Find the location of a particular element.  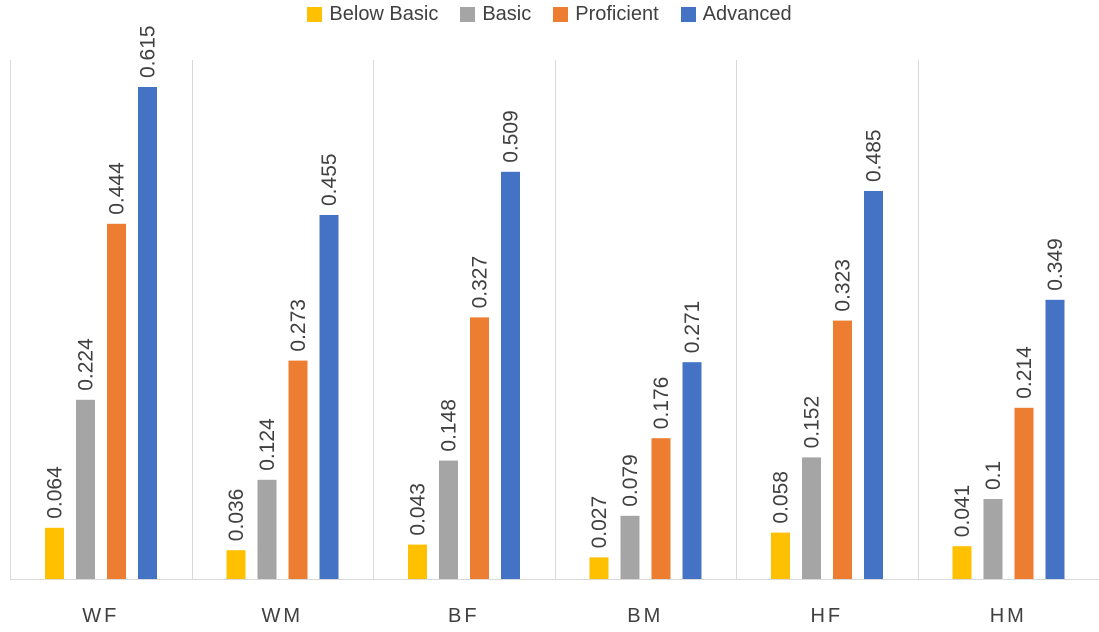

legend-item: Basic is located at coordinates (495, 14).